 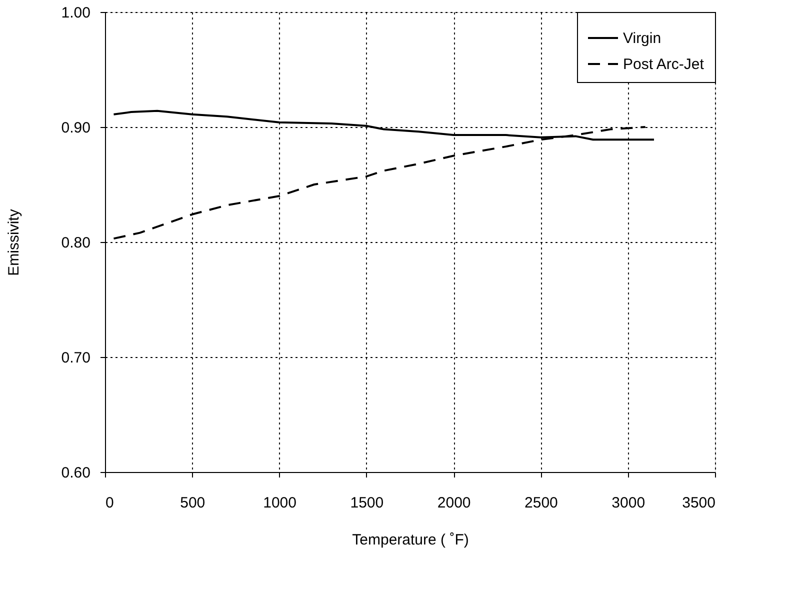 What do you see at coordinates (193, 503) in the screenshot?
I see `x-tick-label: 500` at bounding box center [193, 503].